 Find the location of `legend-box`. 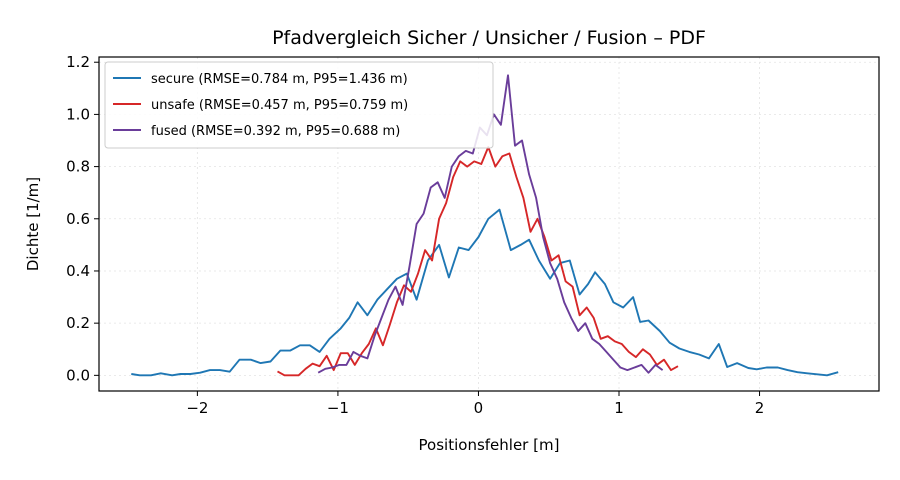

legend-box is located at coordinates (299, 105).